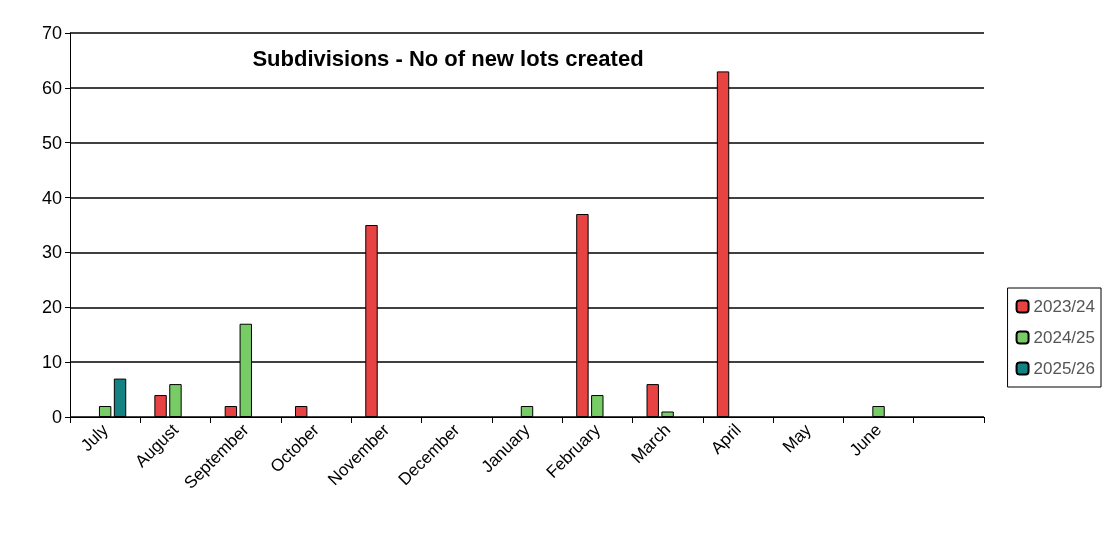 The width and height of the screenshot is (1111, 543). Describe the element at coordinates (51, 362) in the screenshot. I see `y-tick-label: 10` at that location.